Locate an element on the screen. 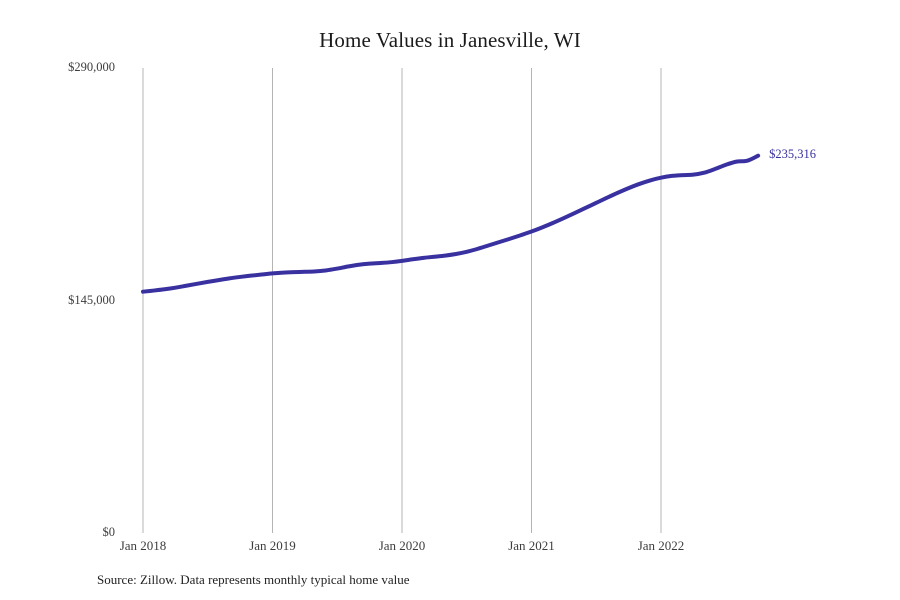 The image size is (900, 600). y-axis-tick-label-top: $290,000 is located at coordinates (91, 67).